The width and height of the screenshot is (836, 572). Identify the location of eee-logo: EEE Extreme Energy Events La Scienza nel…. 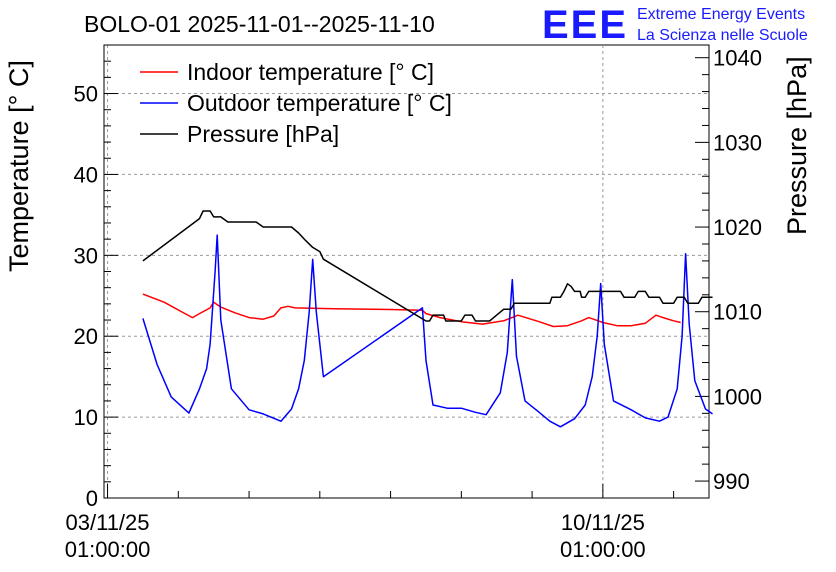
(675, 25).